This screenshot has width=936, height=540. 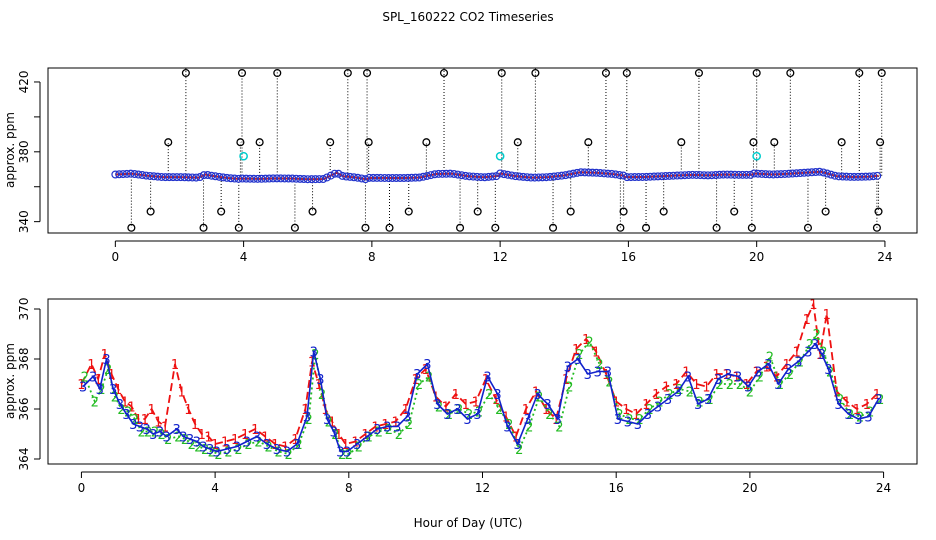 What do you see at coordinates (24, 221) in the screenshot?
I see `top-y-tick-label: 340` at bounding box center [24, 221].